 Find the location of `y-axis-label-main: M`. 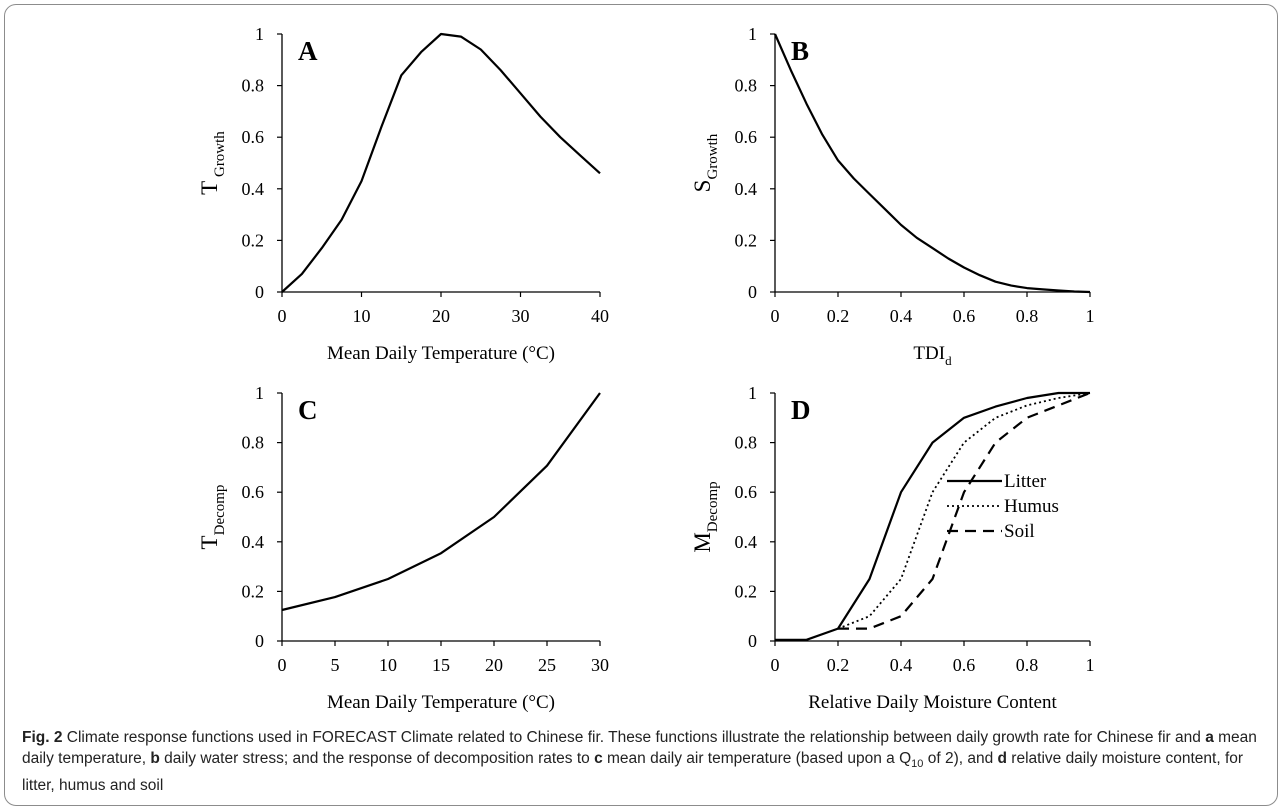

y-axis-label-main: M is located at coordinates (702, 542).